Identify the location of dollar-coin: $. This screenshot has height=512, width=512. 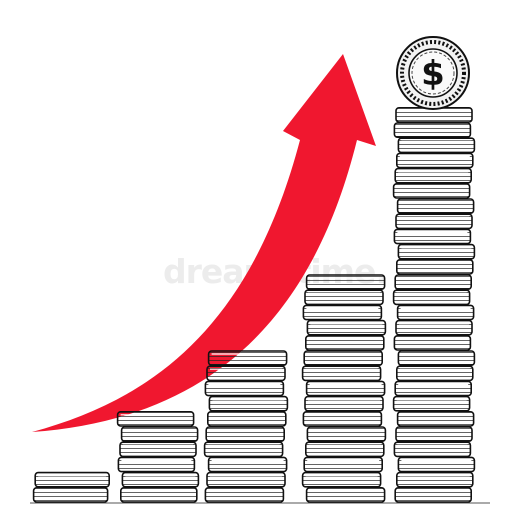
(433, 73).